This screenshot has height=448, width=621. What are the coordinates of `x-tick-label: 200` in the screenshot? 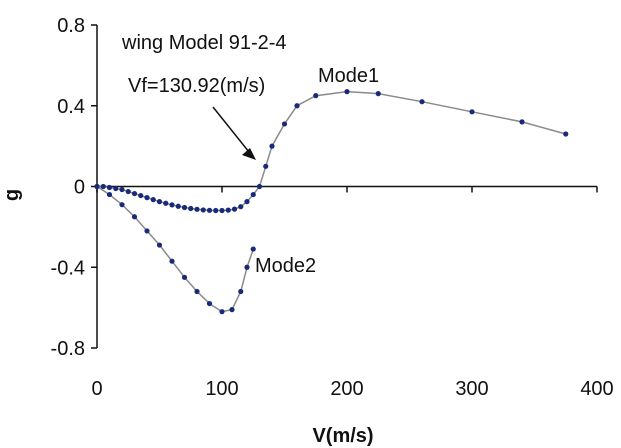 It's located at (346, 389).